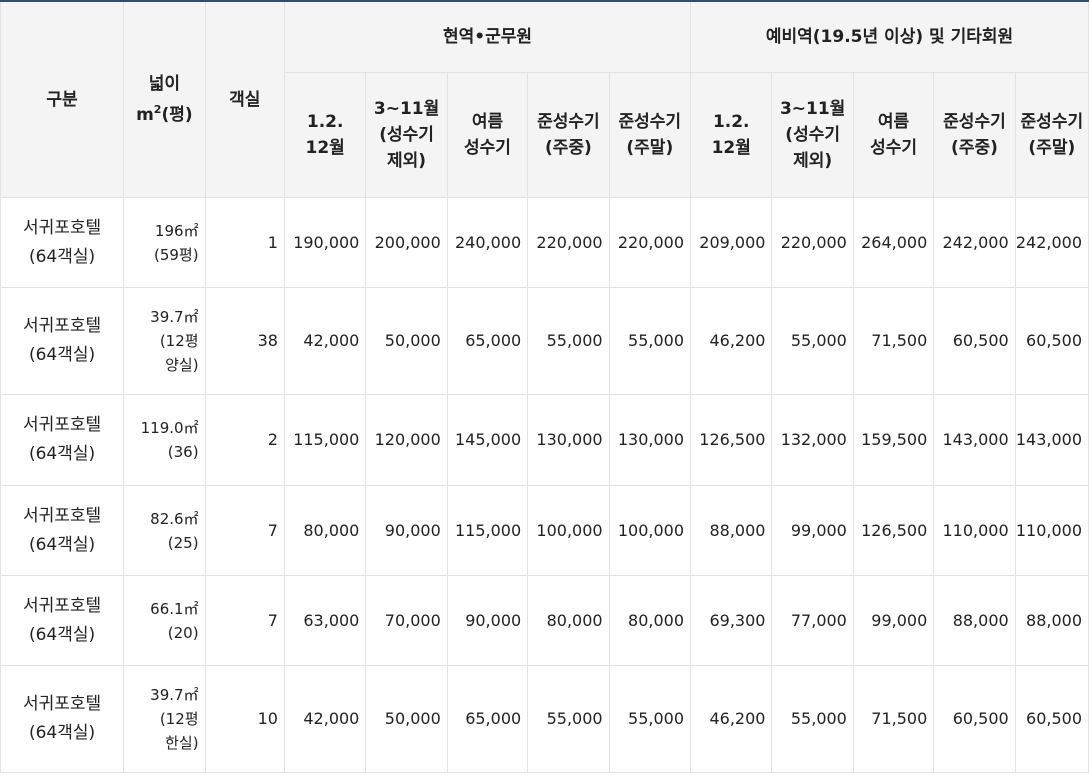  I want to click on room-area: 119.0㎡ (36), so click(164, 440).